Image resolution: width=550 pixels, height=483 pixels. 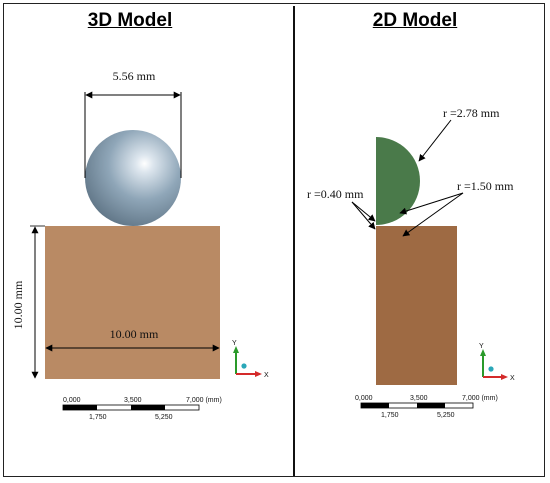 I want to click on radius-small-label: r =0.40 mm, so click(x=335, y=194).